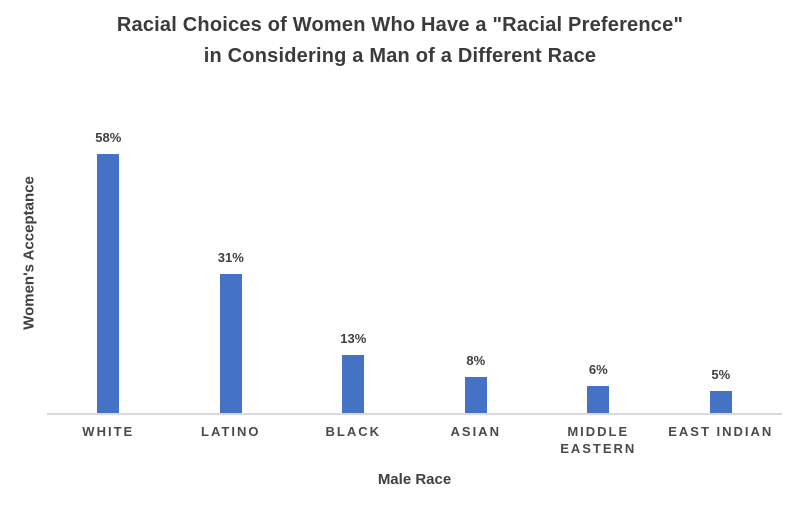 The image size is (800, 516). Describe the element at coordinates (598, 256) in the screenshot. I see `bar-group-middle-eastern: 6%` at that location.